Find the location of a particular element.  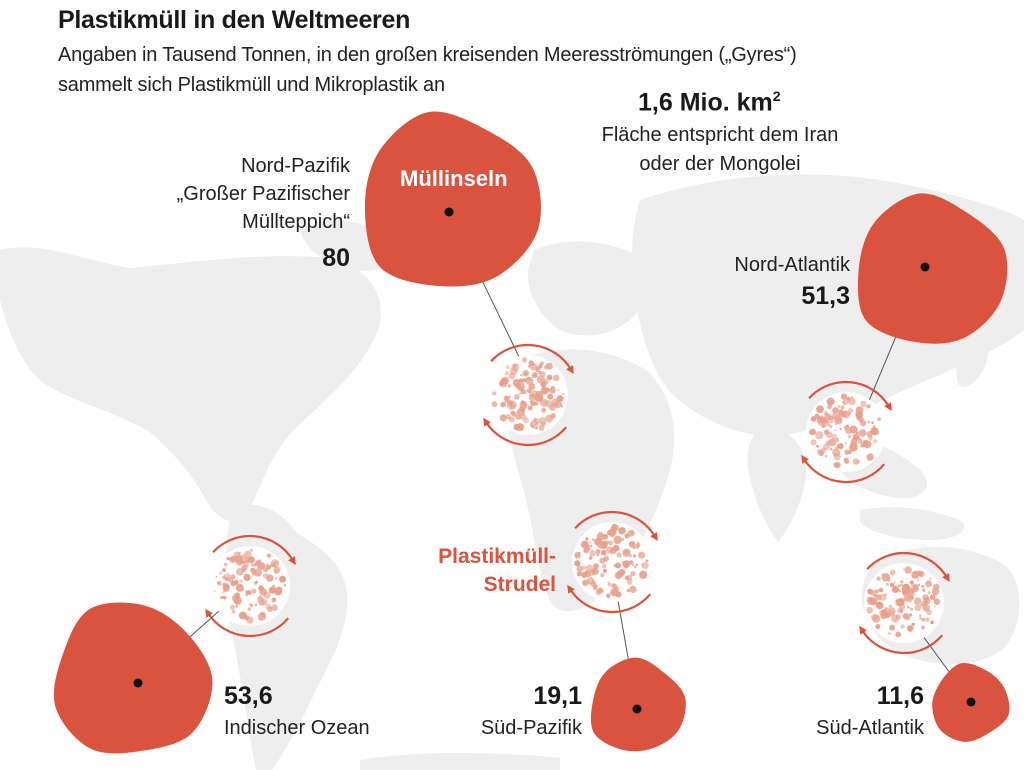

area-description-line-2: oder der Mongolei is located at coordinates (720, 164).